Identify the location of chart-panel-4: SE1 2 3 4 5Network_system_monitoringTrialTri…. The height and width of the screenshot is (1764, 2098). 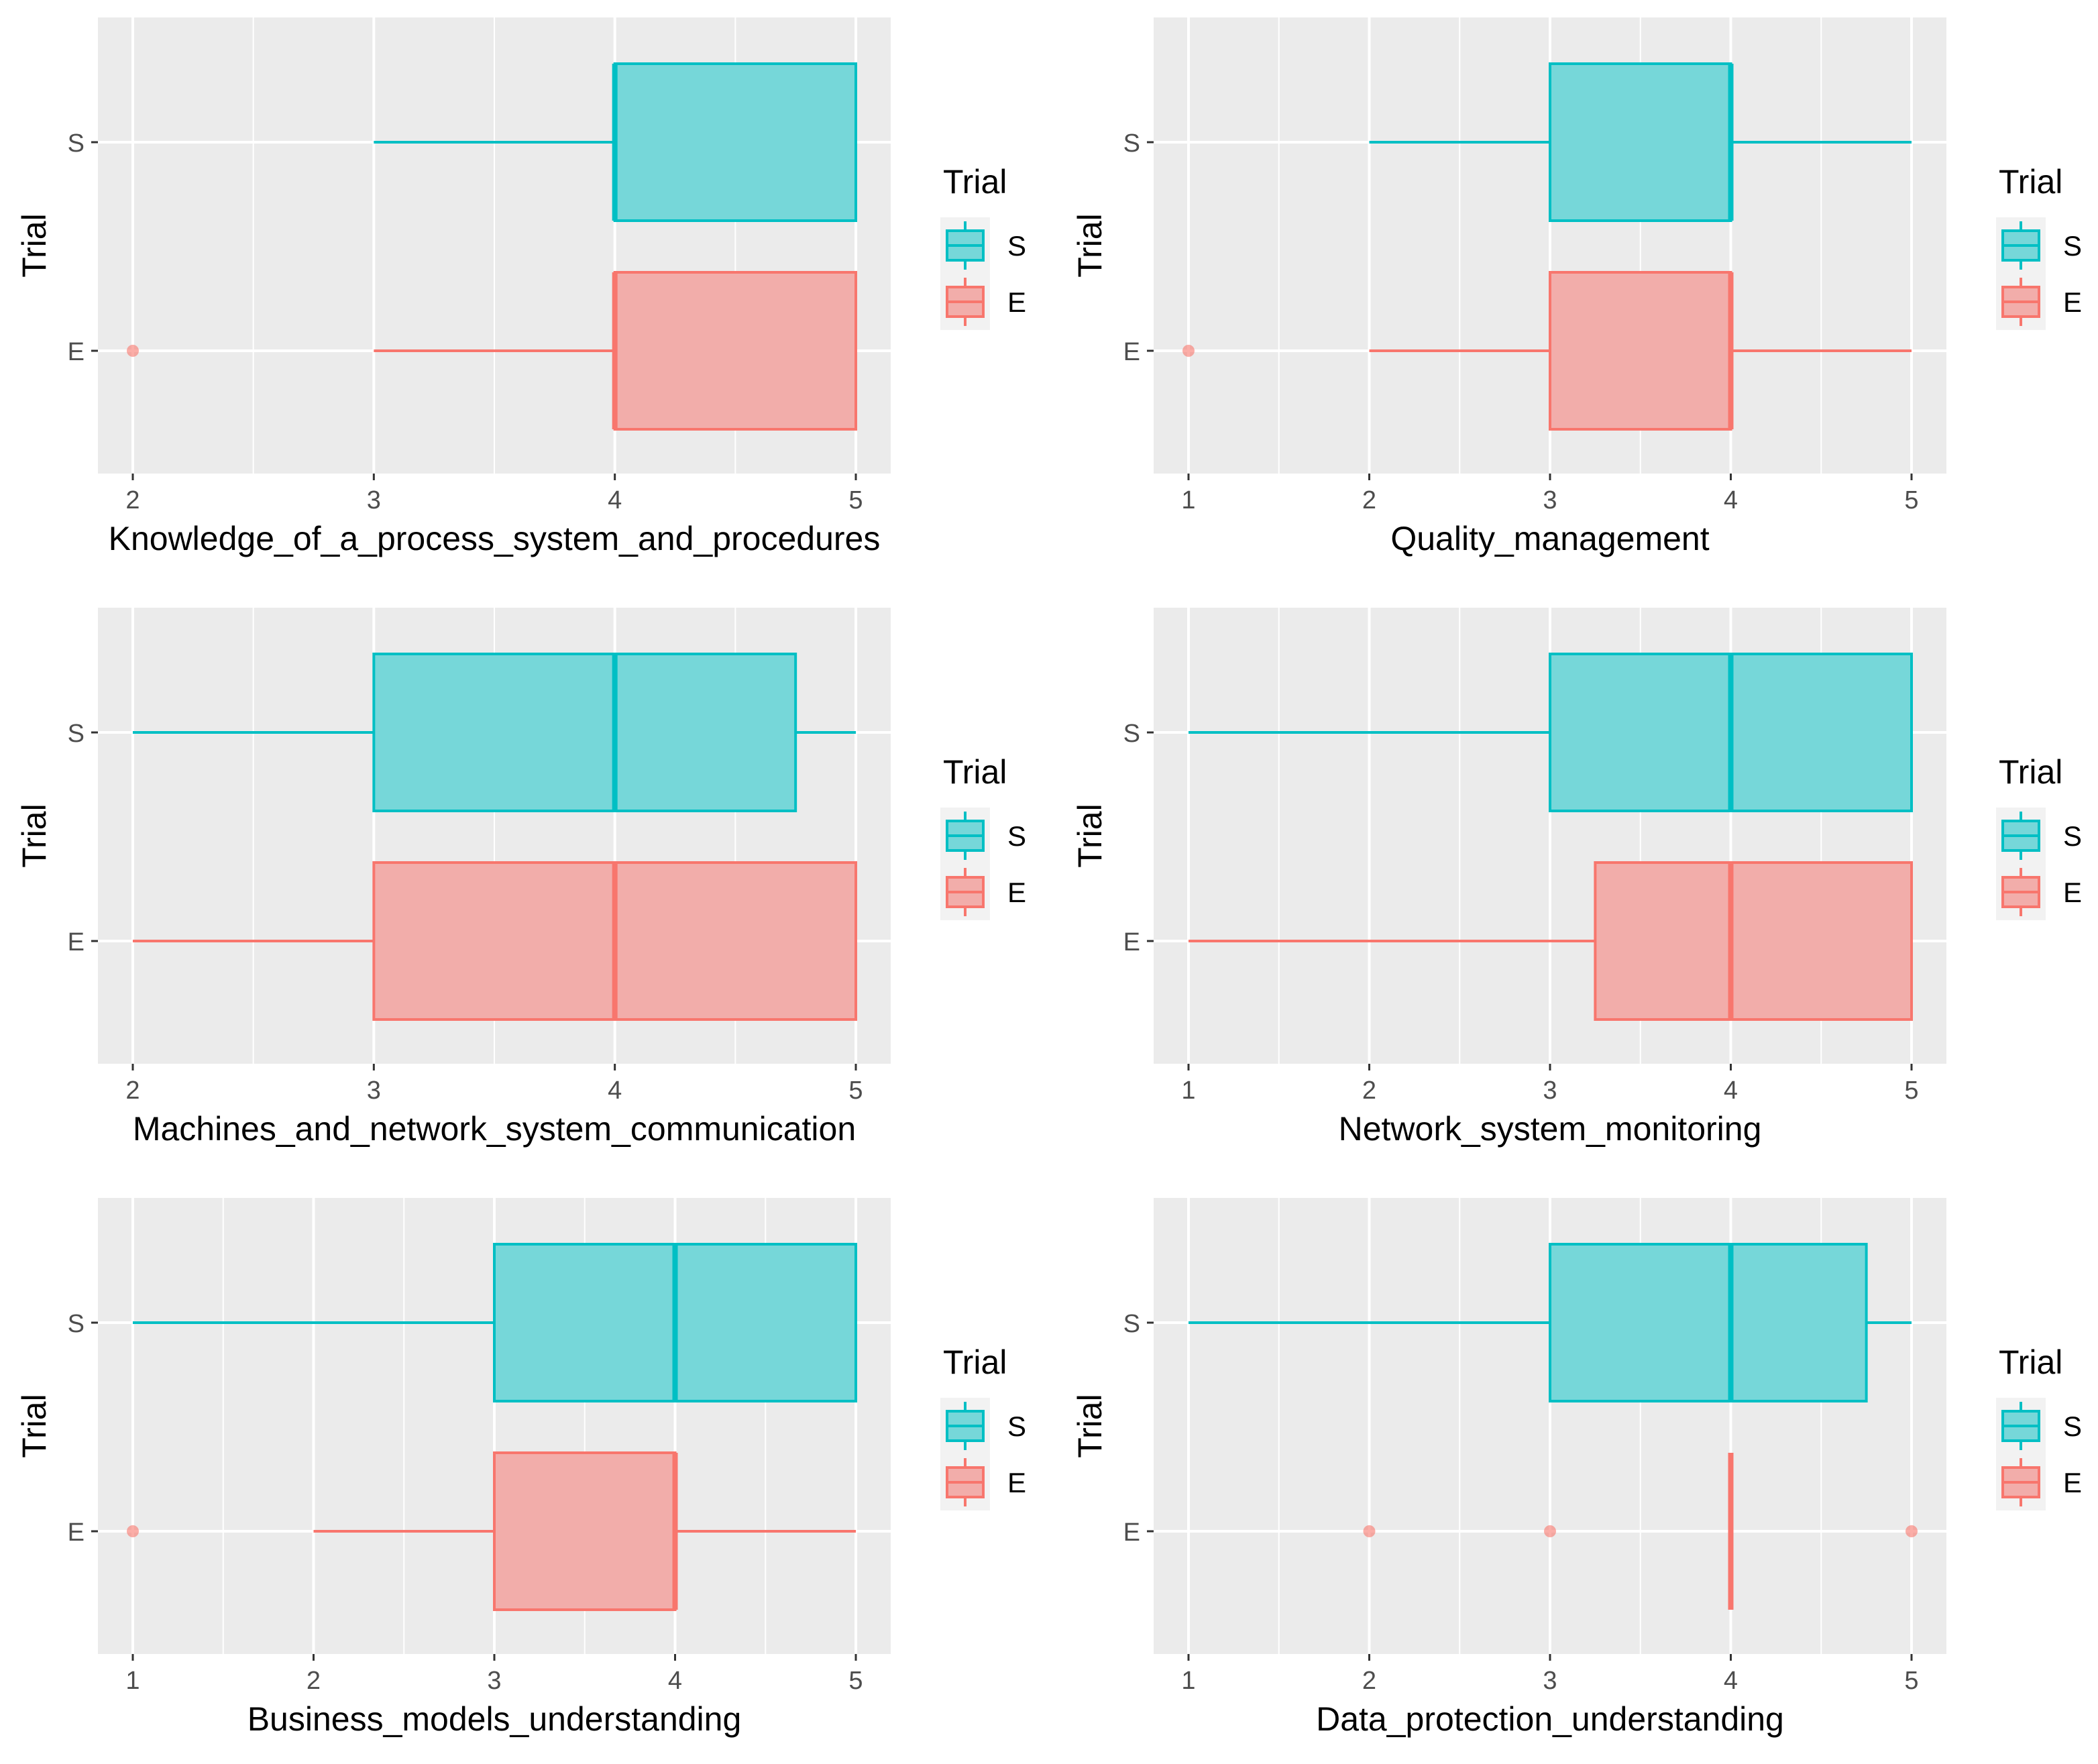
(1576, 878).